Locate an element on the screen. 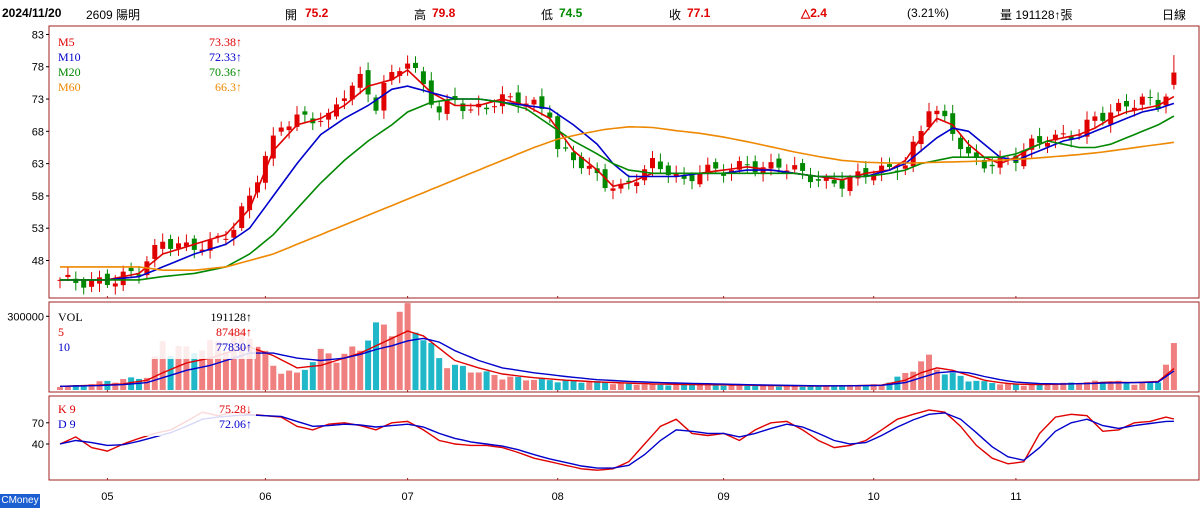 This screenshot has width=1201, height=515. price-tick-label: 68 is located at coordinates (38, 132).